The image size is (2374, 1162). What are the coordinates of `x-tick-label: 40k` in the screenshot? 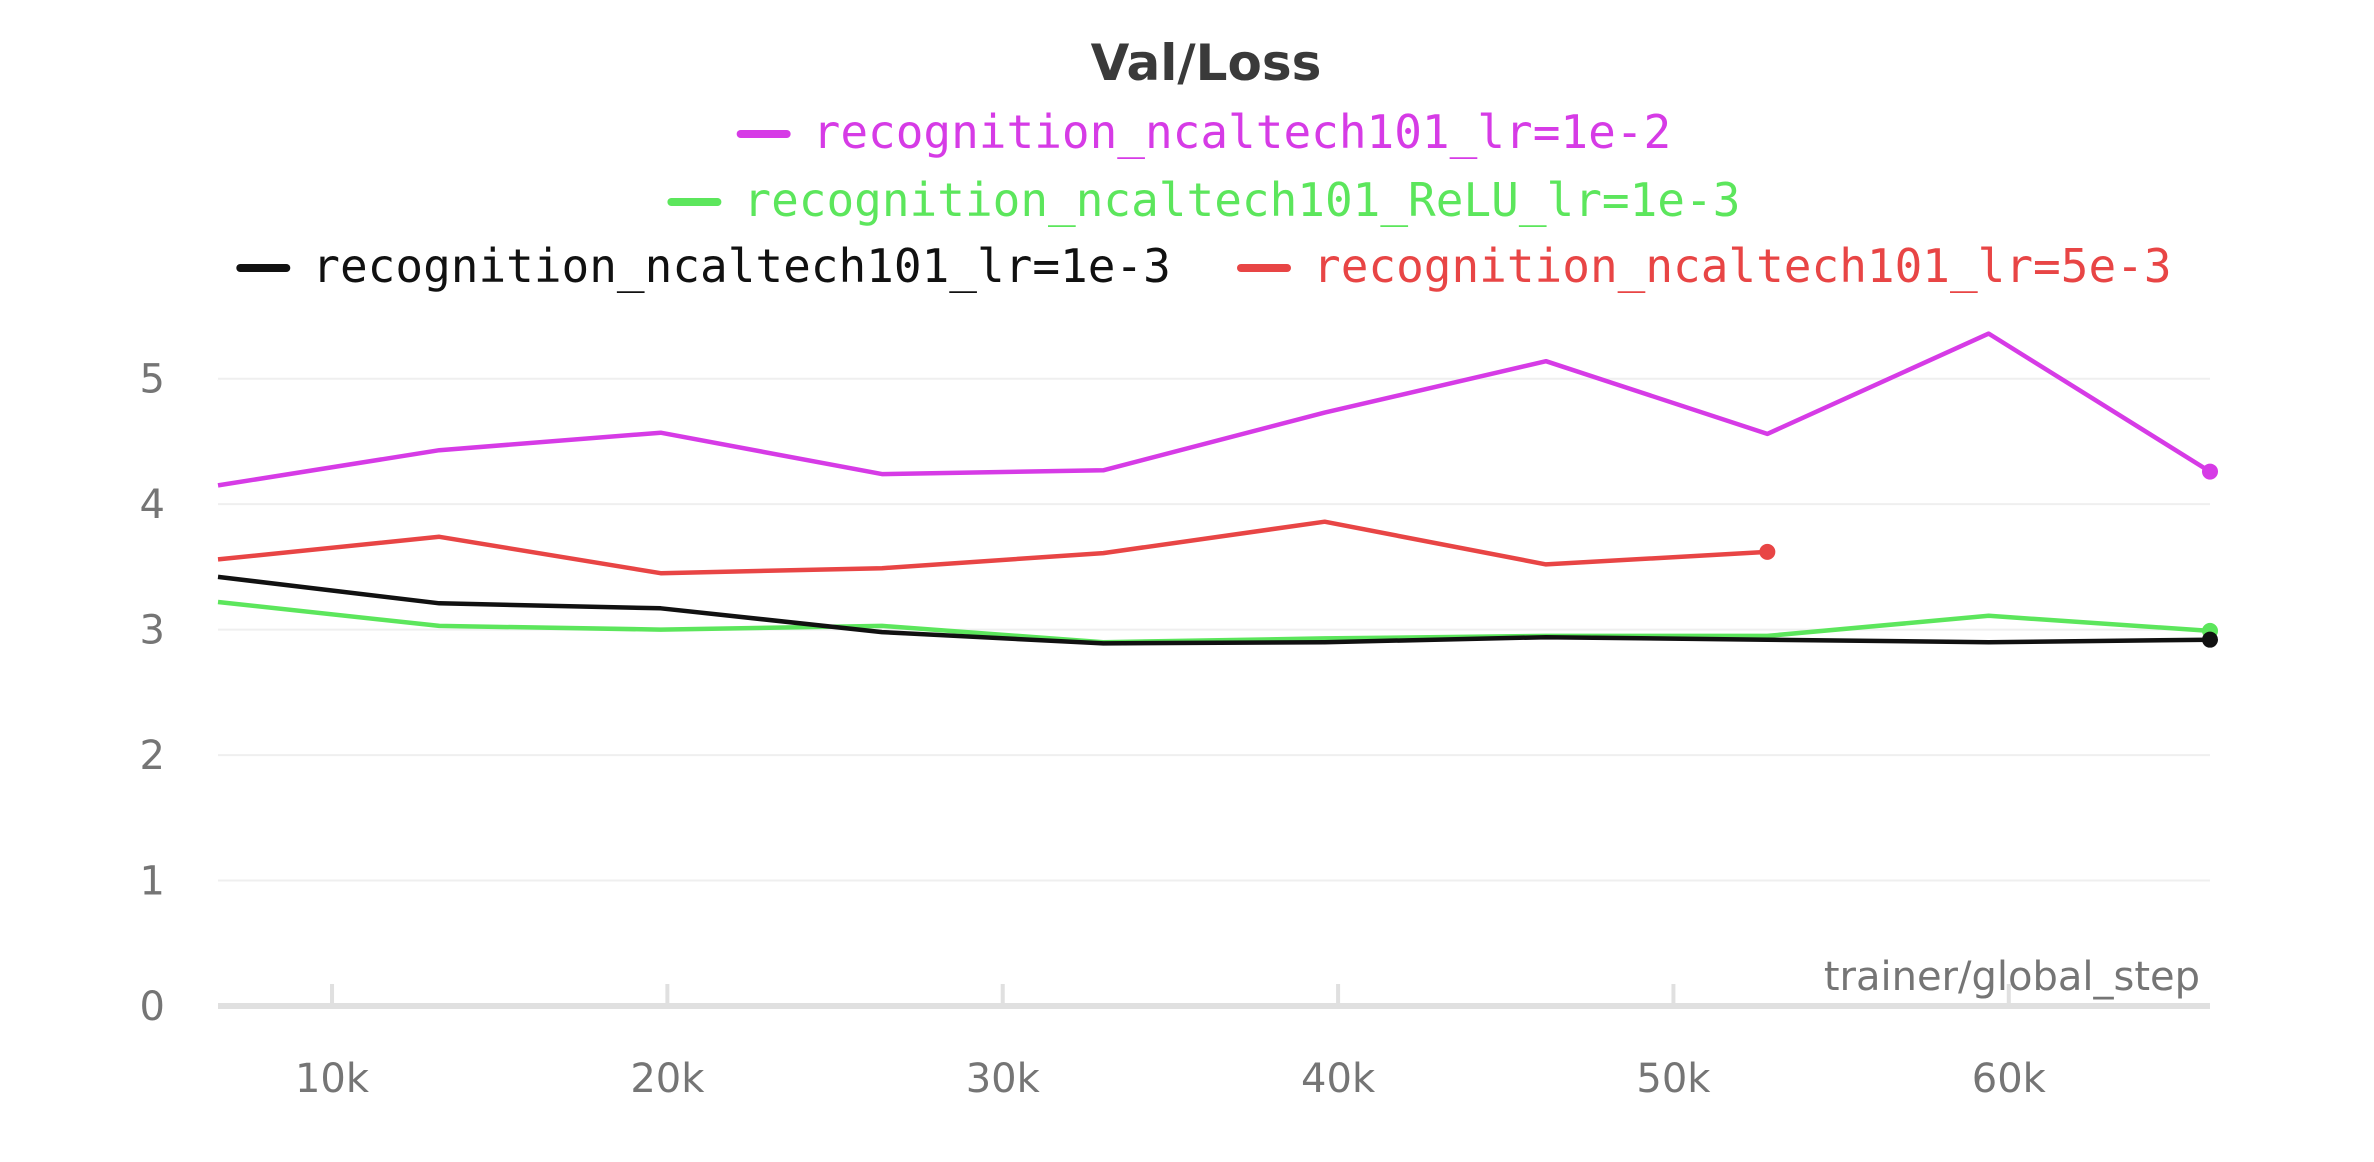 It's located at (1338, 1079).